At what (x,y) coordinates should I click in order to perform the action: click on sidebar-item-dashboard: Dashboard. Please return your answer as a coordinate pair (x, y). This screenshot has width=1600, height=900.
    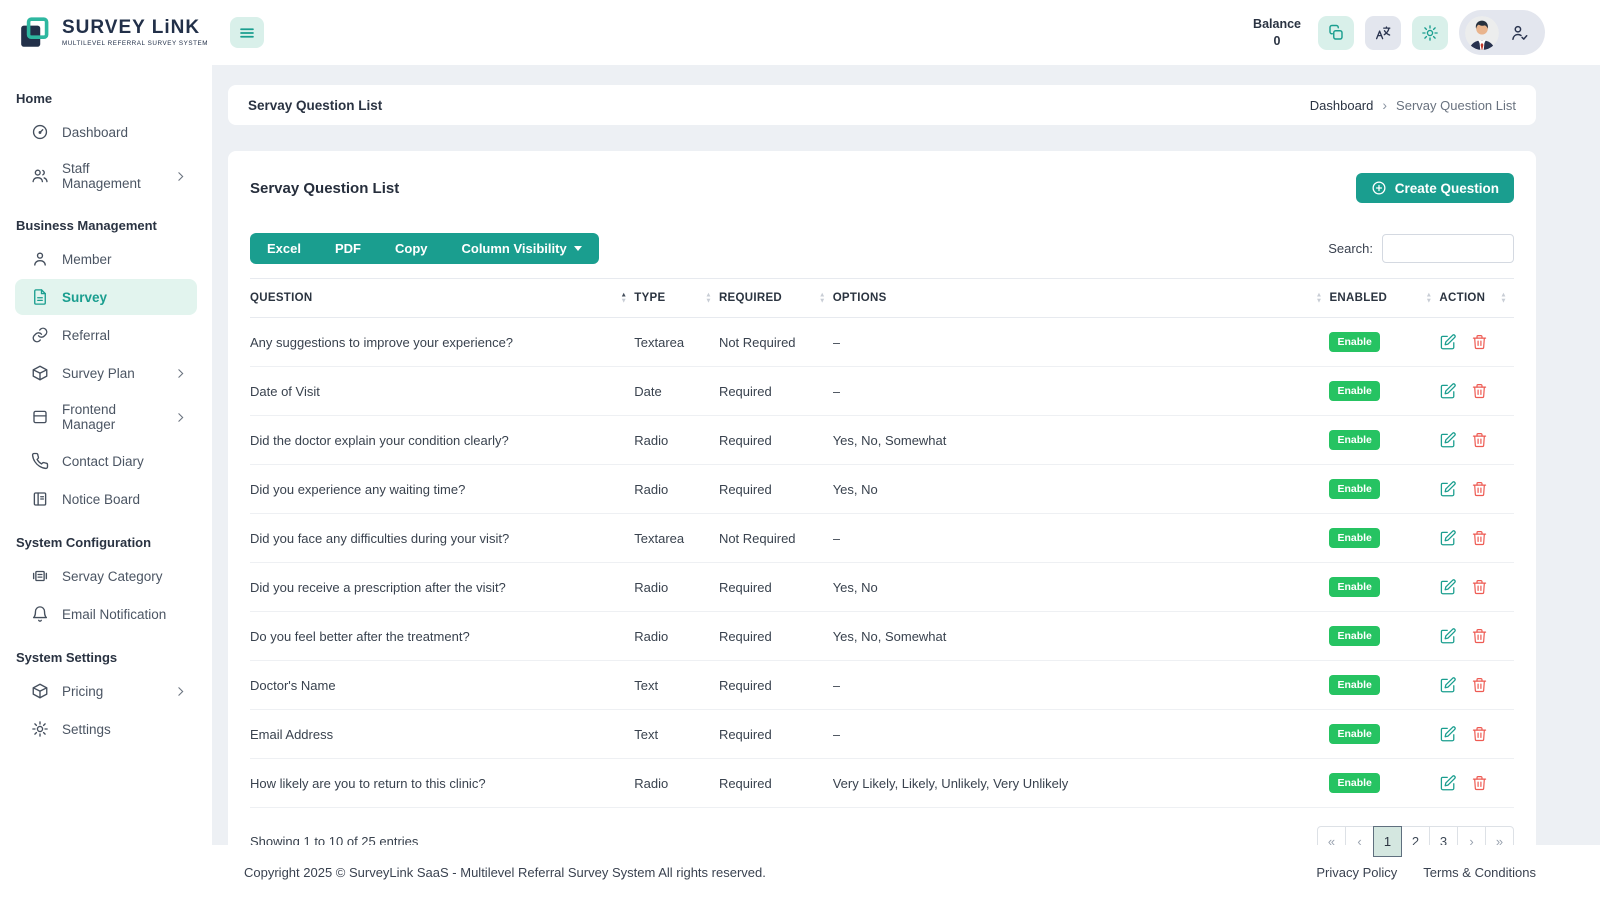
    Looking at the image, I should click on (106, 132).